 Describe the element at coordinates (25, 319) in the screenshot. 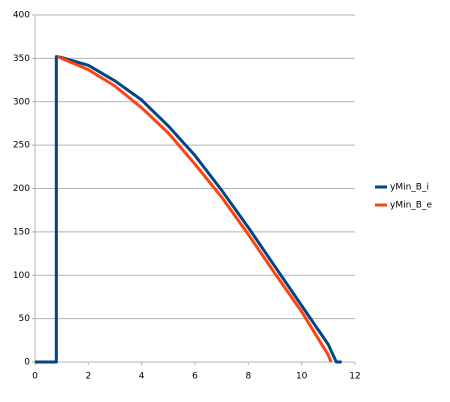

I see `y-tick-label: 50` at that location.